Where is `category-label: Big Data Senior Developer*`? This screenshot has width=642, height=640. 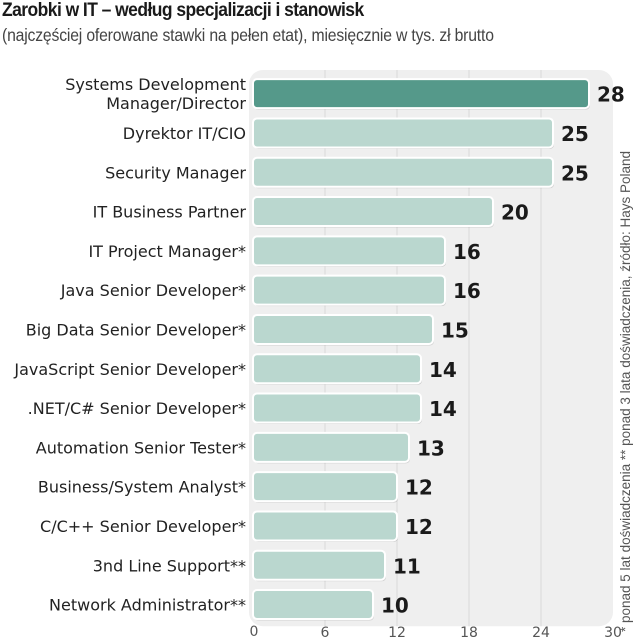 category-label: Big Data Senior Developer* is located at coordinates (136, 329).